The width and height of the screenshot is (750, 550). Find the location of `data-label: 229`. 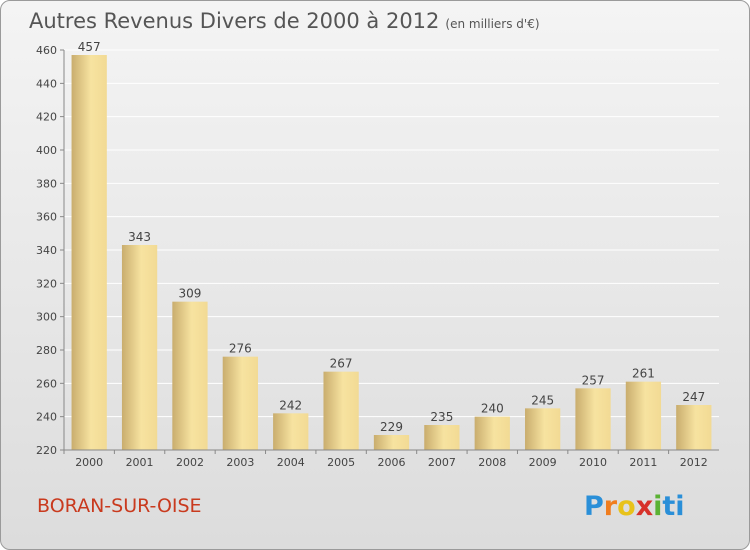

data-label: 229 is located at coordinates (391, 427).